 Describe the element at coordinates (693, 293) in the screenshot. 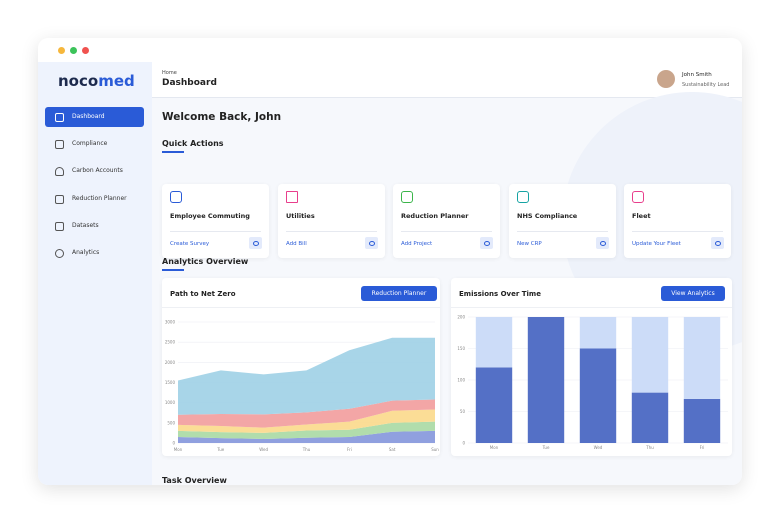

I see `chart-button: View Analytics` at that location.